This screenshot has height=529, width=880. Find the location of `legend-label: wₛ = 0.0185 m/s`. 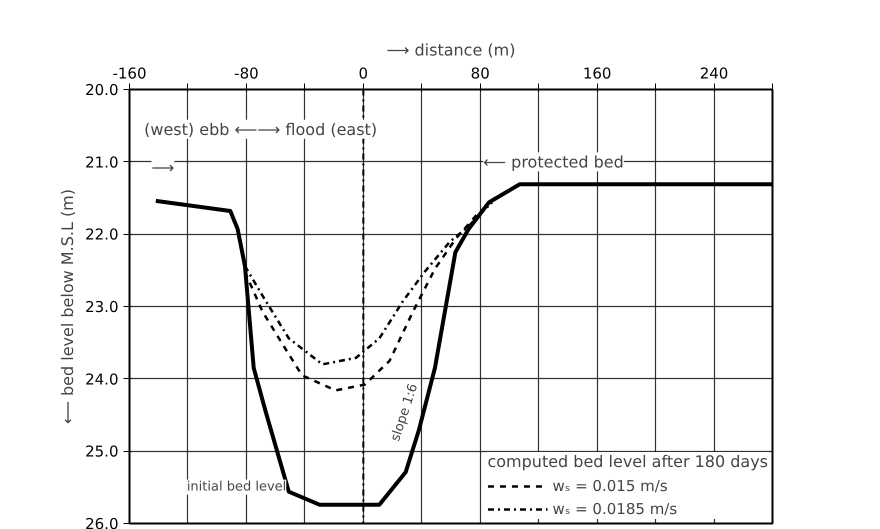

legend-label: wₛ = 0.0185 m/s is located at coordinates (615, 509).